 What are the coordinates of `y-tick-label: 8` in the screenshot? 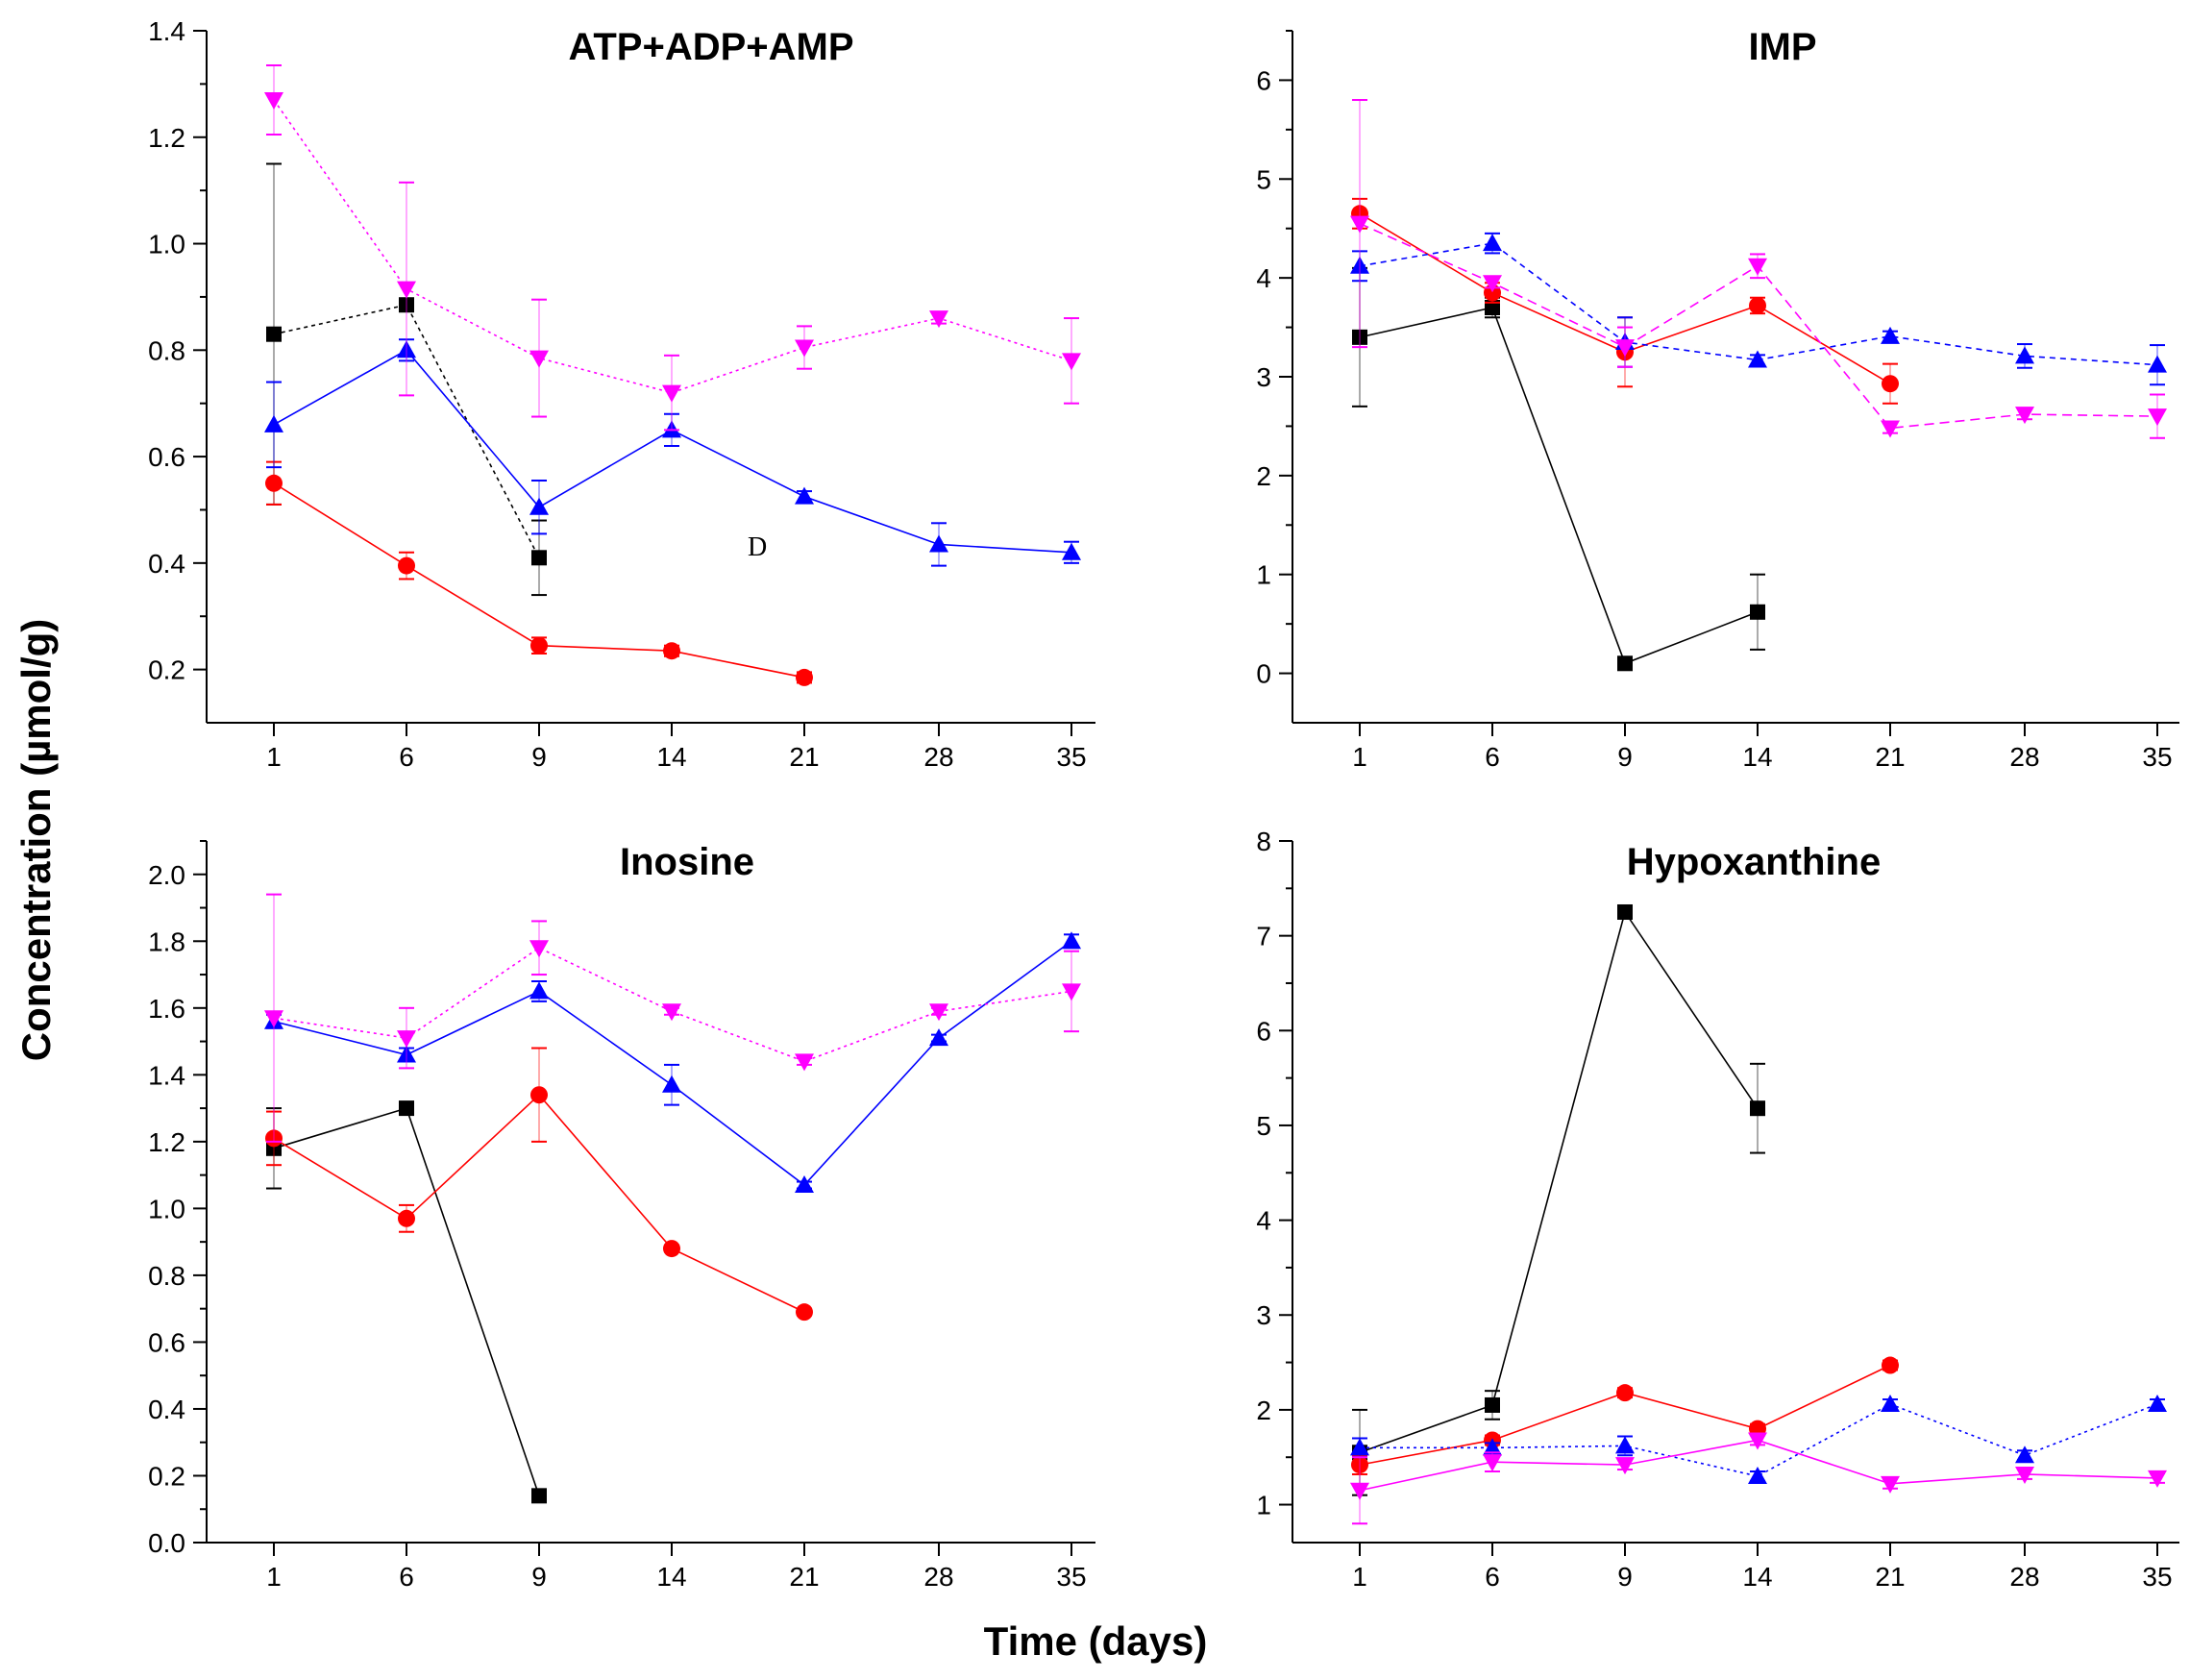 It's located at (1263, 841).